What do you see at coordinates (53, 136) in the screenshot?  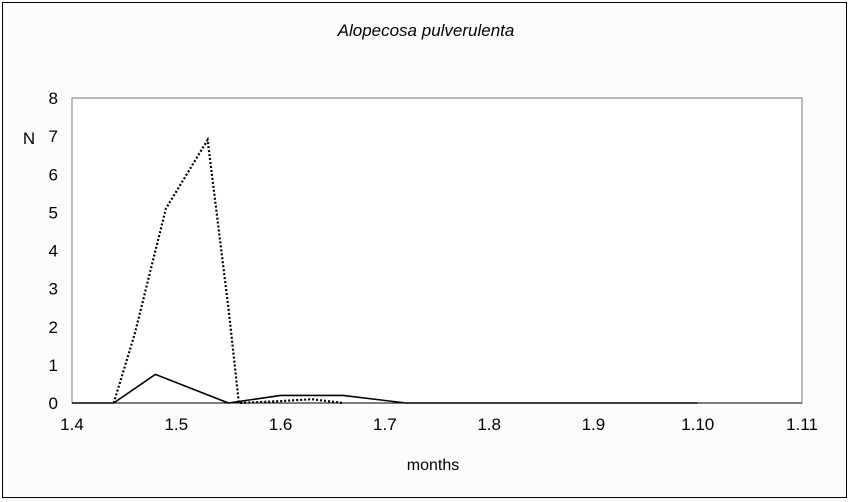 I see `y-tick-label: 7` at bounding box center [53, 136].